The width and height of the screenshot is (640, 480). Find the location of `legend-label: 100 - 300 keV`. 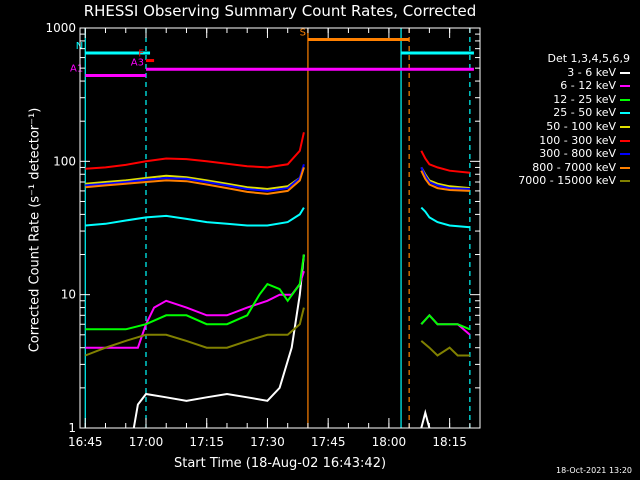

legend-label: 100 - 300 keV is located at coordinates (577, 140).